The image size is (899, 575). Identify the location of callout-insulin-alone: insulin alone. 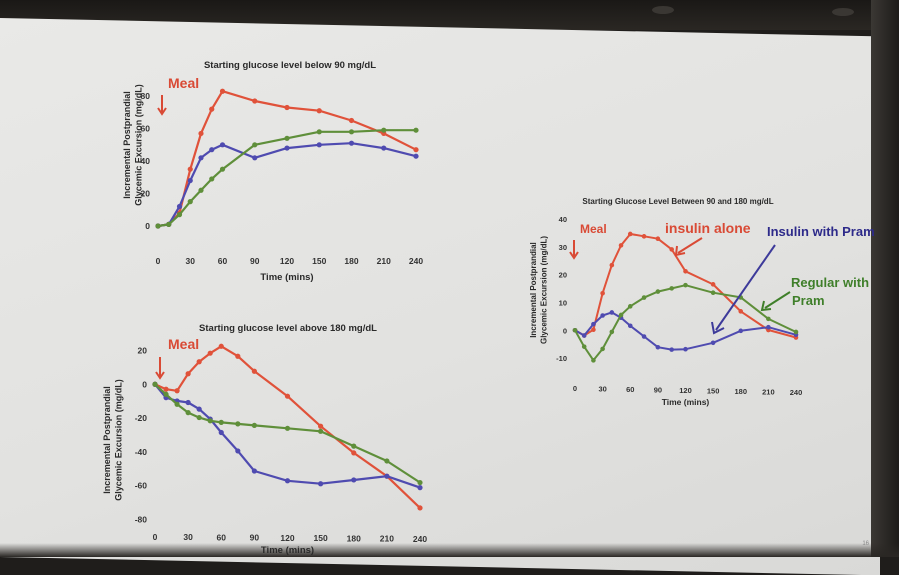
(708, 228).